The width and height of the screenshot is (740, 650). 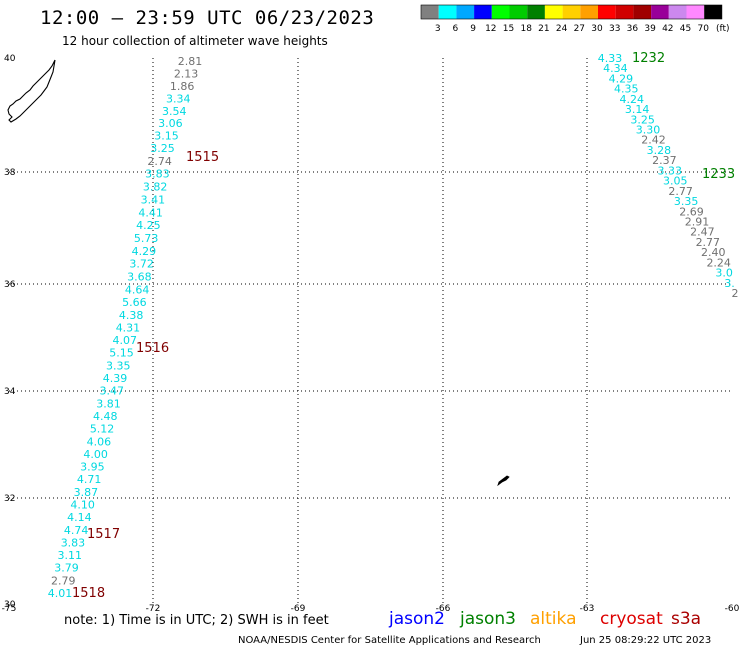 I want to click on pass-time-label-west: 1516, so click(x=152, y=348).